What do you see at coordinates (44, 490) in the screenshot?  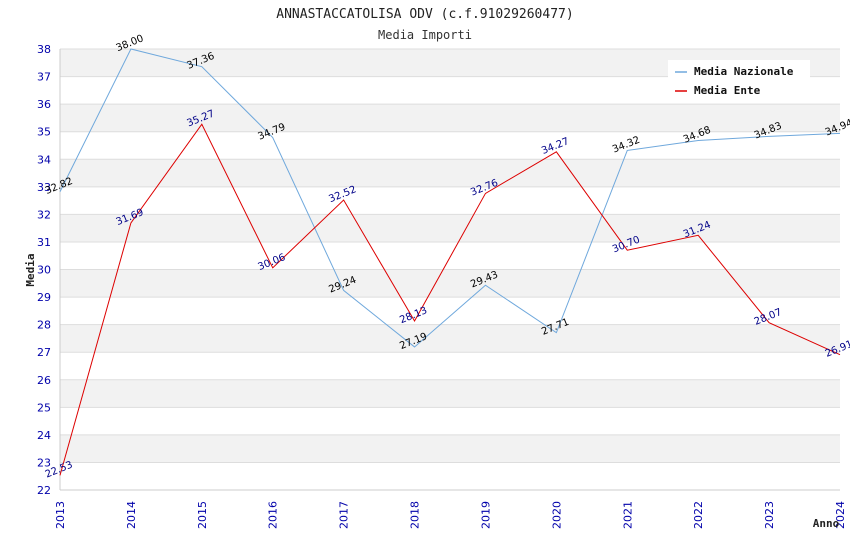 I see `y-tick-label: 22` at bounding box center [44, 490].